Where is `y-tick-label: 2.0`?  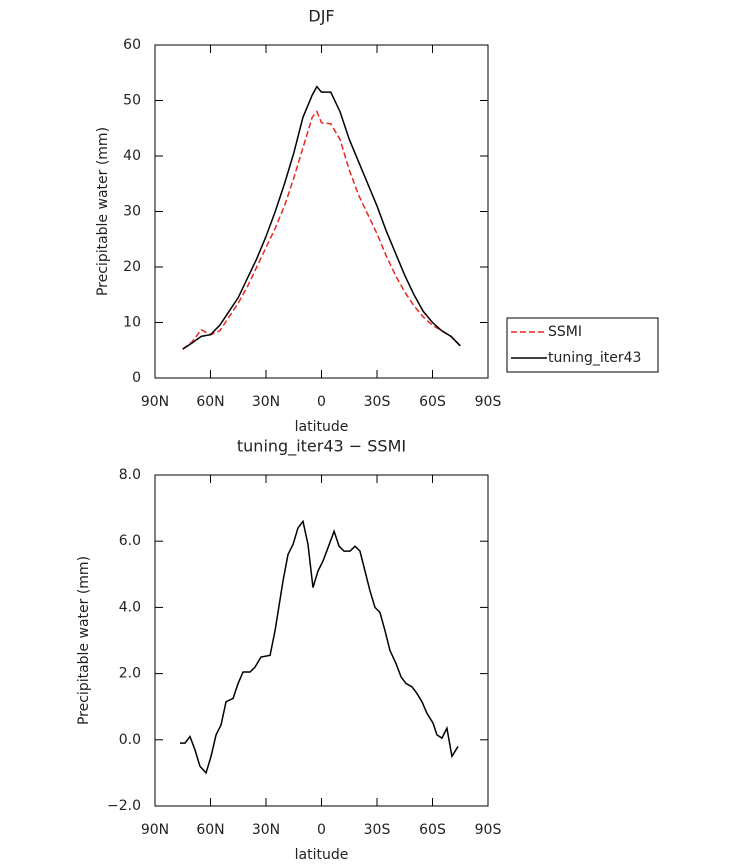
y-tick-label: 2.0 is located at coordinates (130, 674).